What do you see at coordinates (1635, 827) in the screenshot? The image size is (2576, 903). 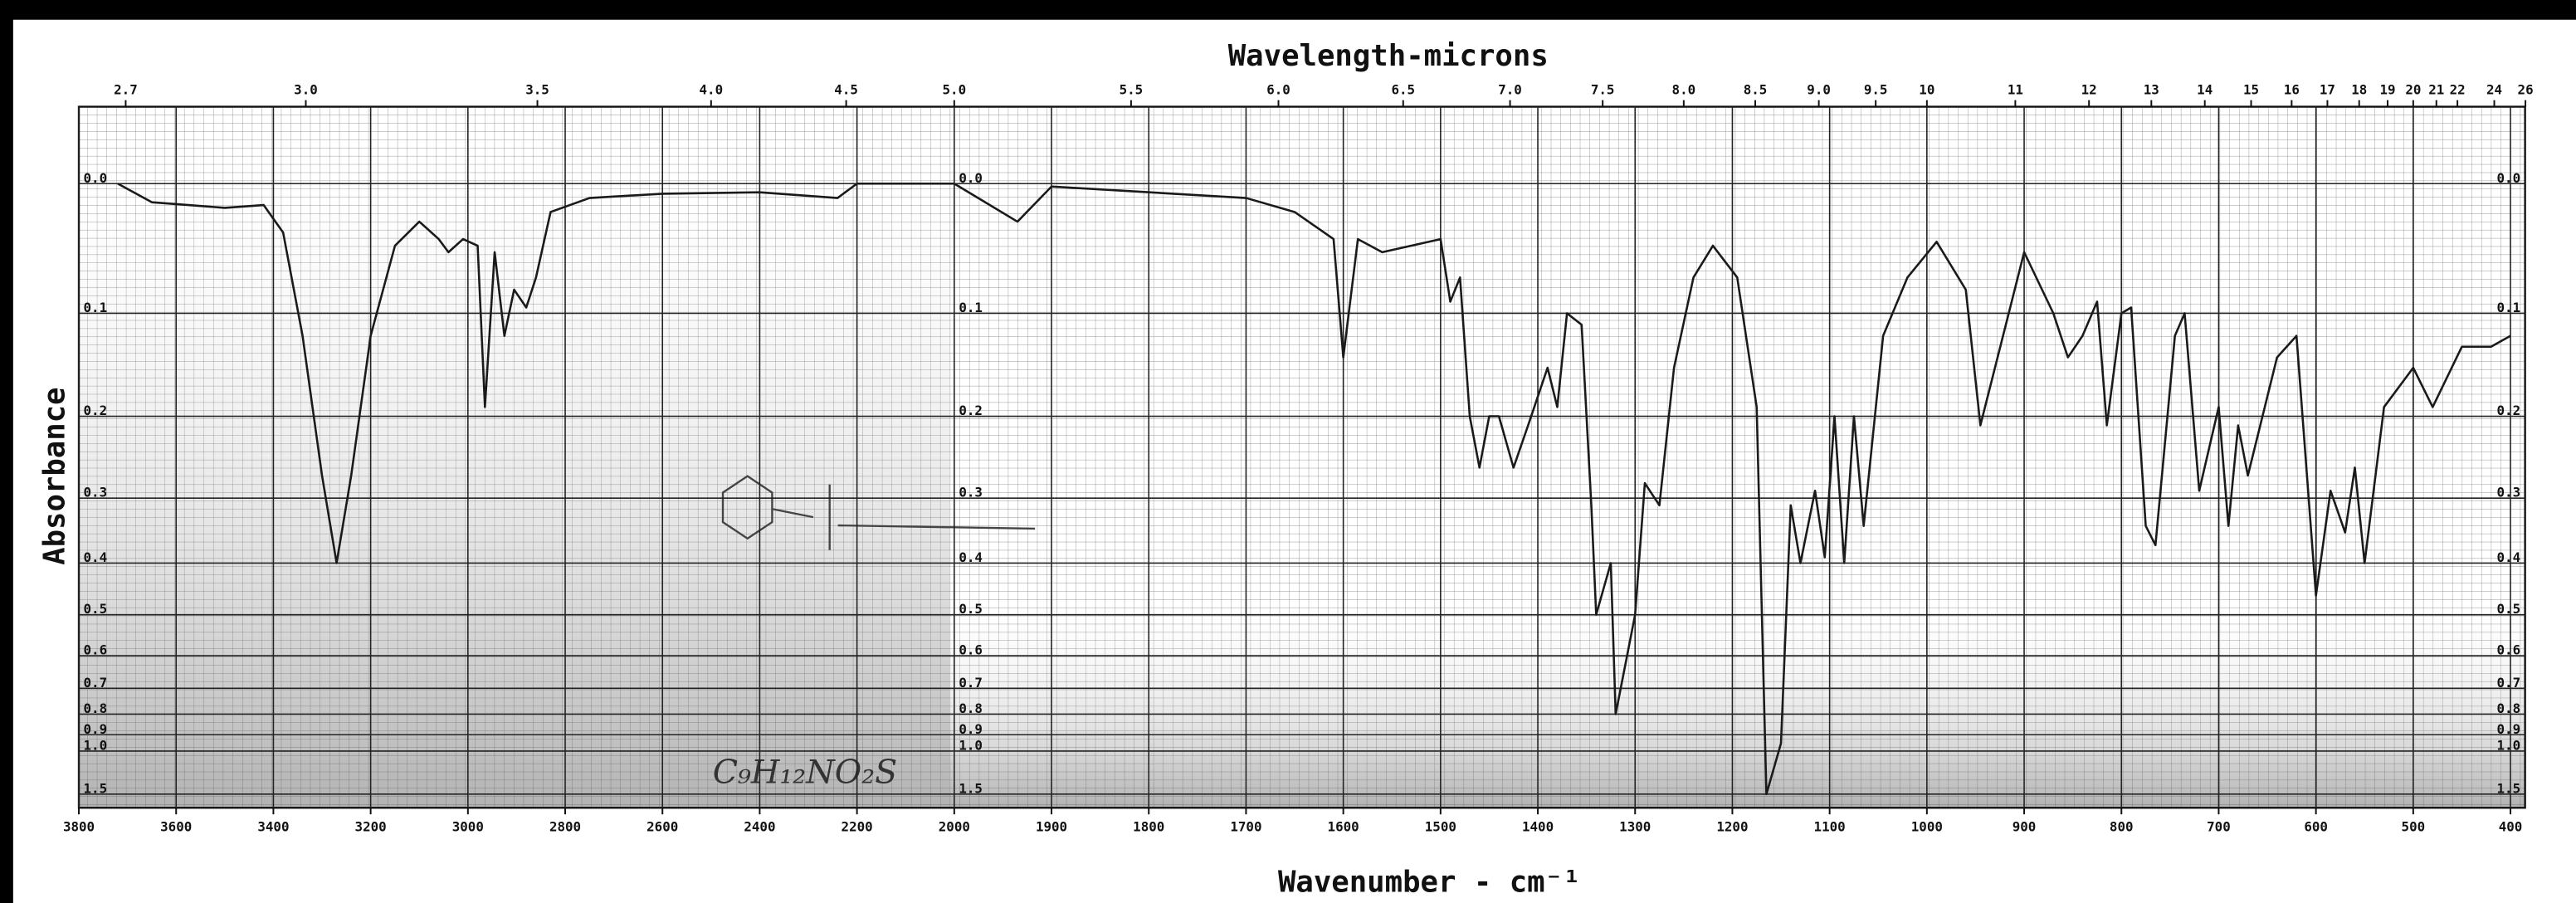 I see `x-tick-label: 1300` at bounding box center [1635, 827].